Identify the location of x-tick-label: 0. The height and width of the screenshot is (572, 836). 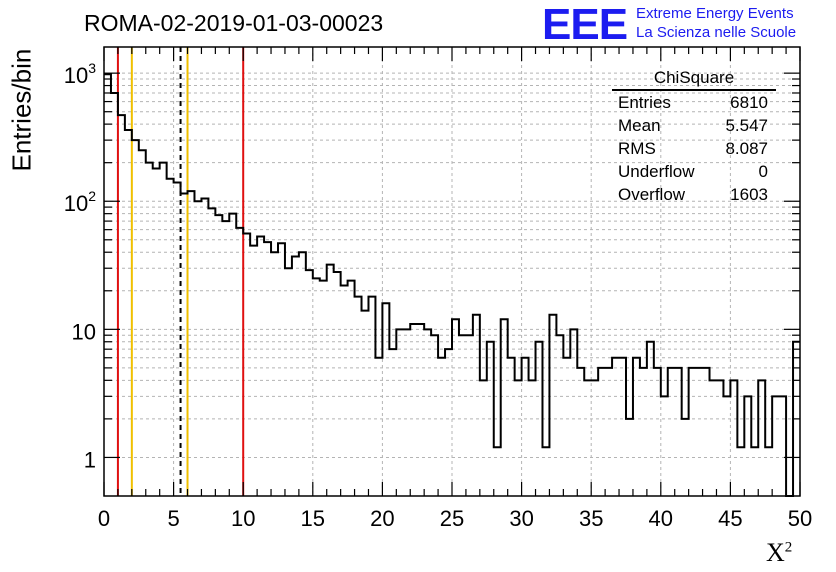
(104, 518).